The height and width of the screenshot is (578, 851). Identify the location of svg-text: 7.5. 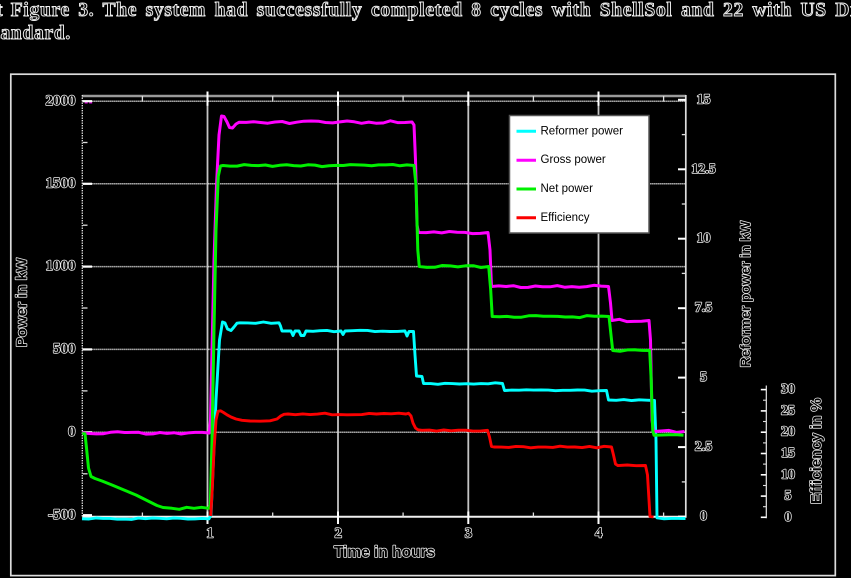
(704, 308).